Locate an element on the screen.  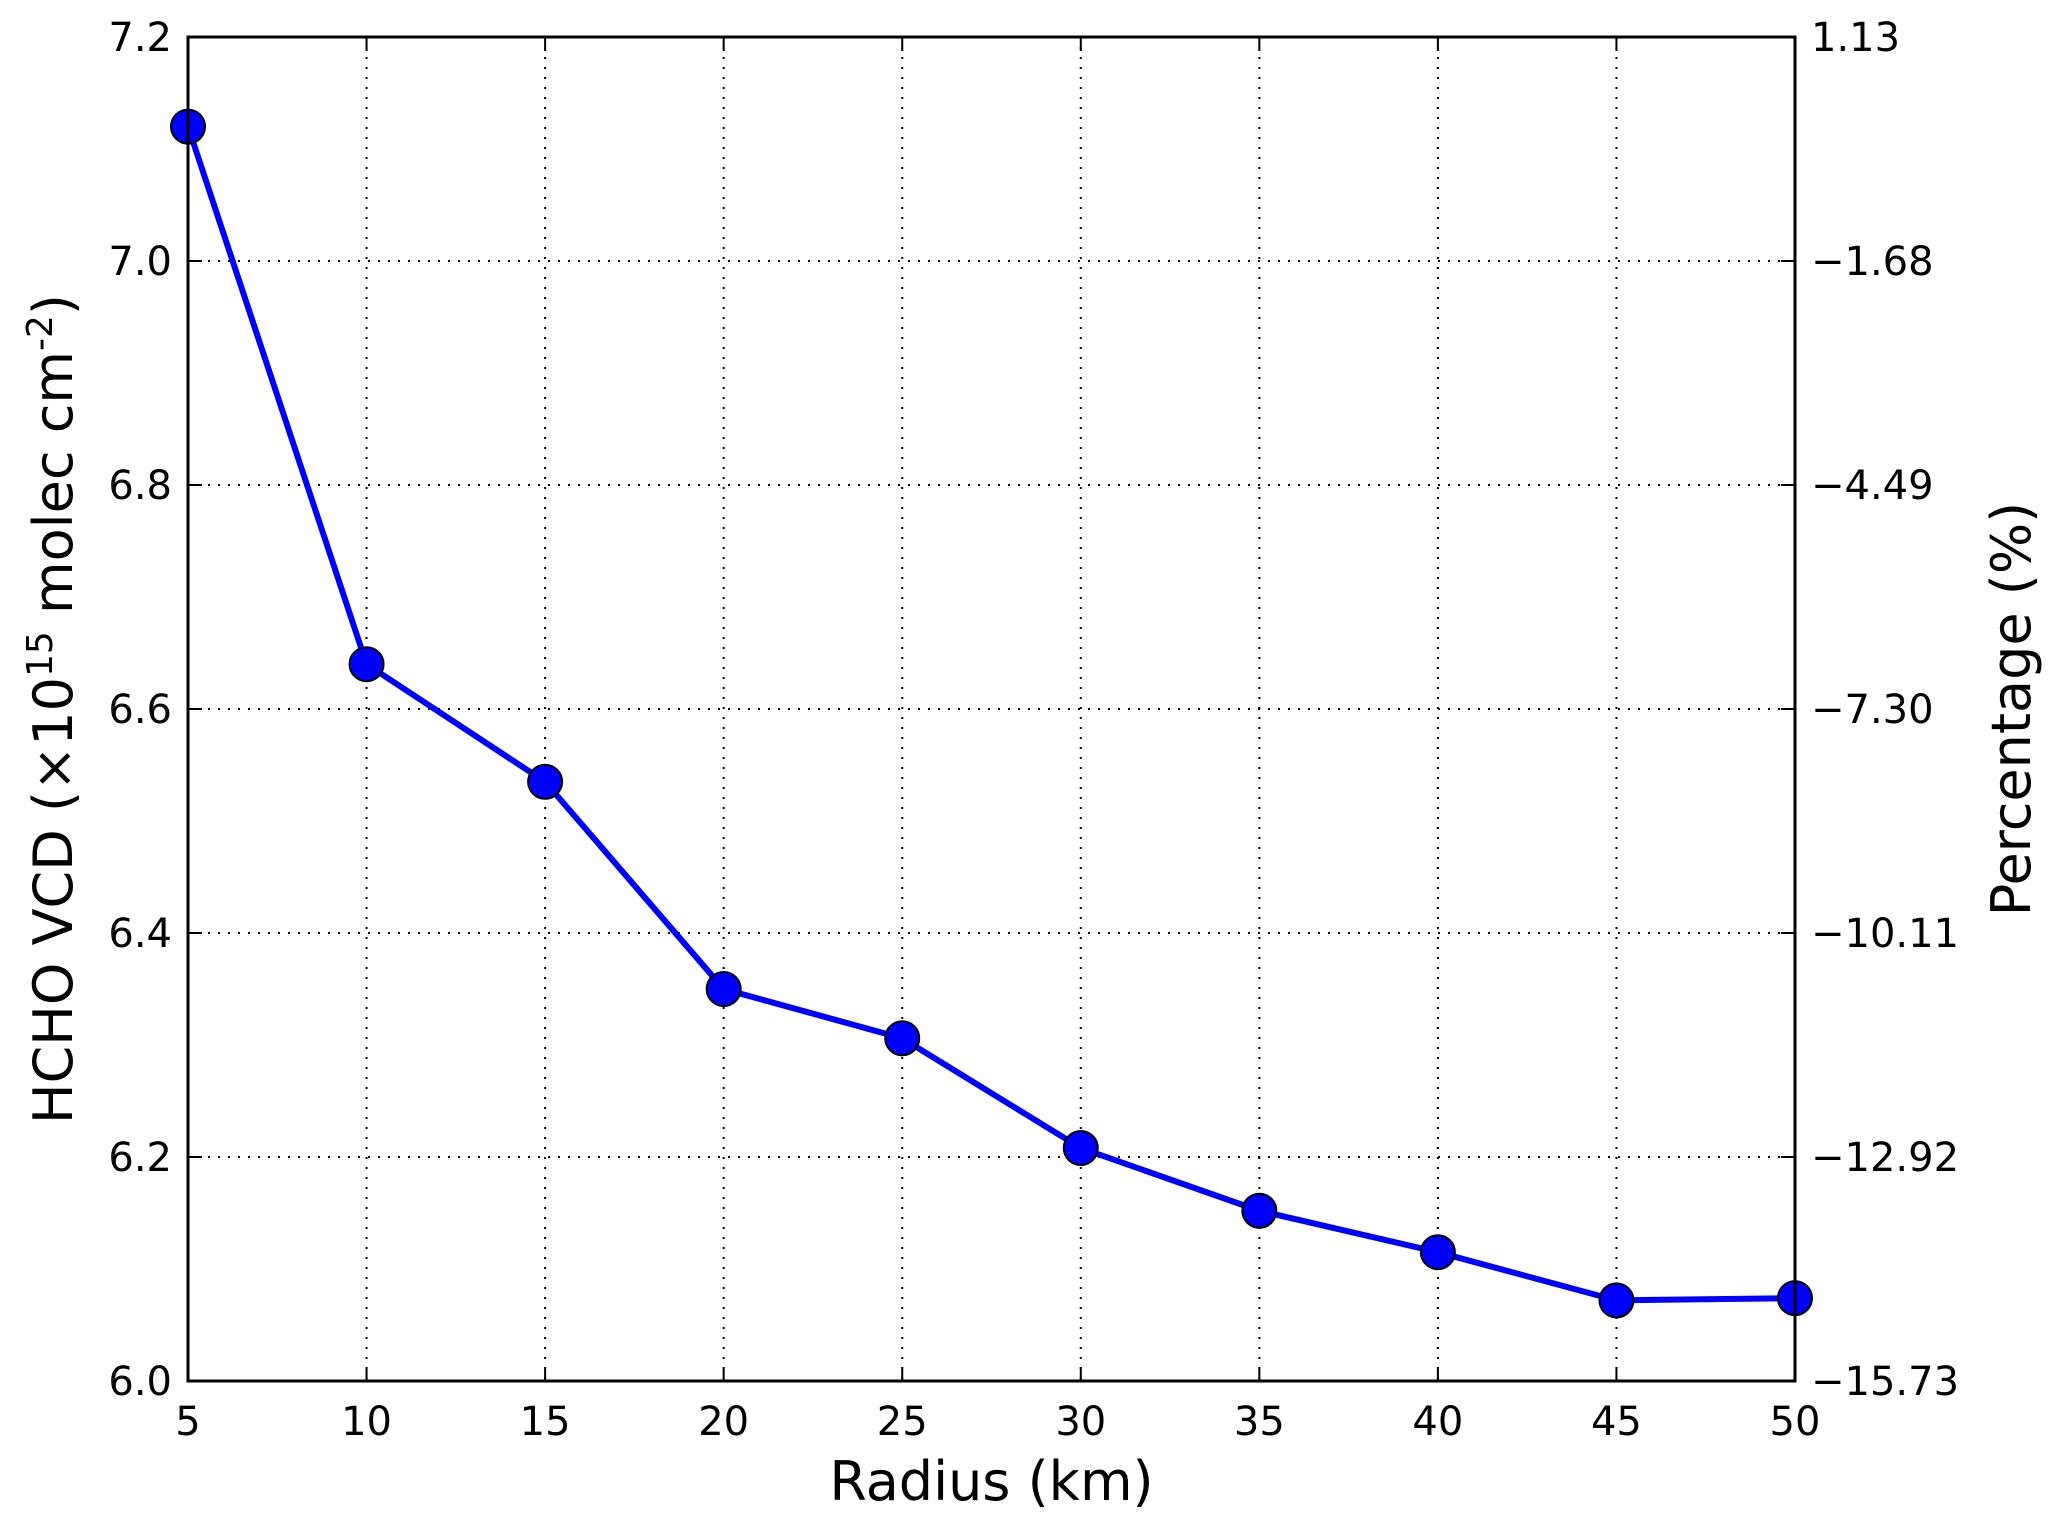
y-axis-label-exponent-2: -2 is located at coordinates (40, 333).